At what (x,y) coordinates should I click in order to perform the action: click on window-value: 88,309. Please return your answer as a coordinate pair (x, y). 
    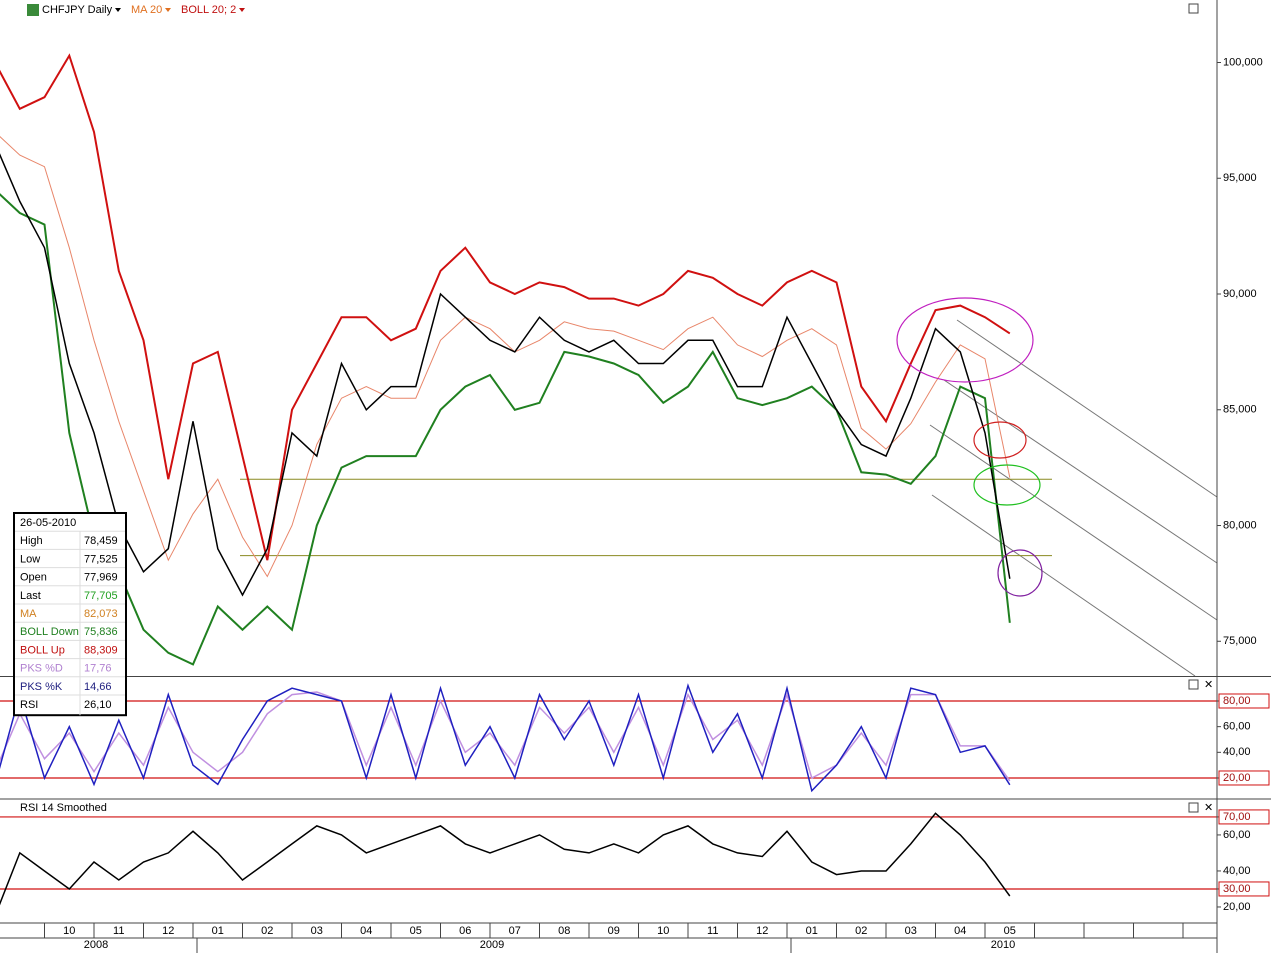
    Looking at the image, I should click on (101, 650).